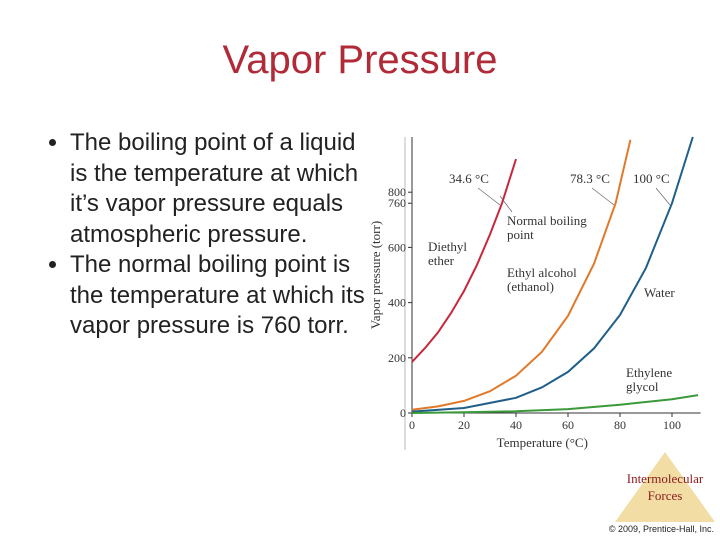 This screenshot has width=720, height=540. Describe the element at coordinates (620, 425) in the screenshot. I see `x-tick-label: 80` at that location.